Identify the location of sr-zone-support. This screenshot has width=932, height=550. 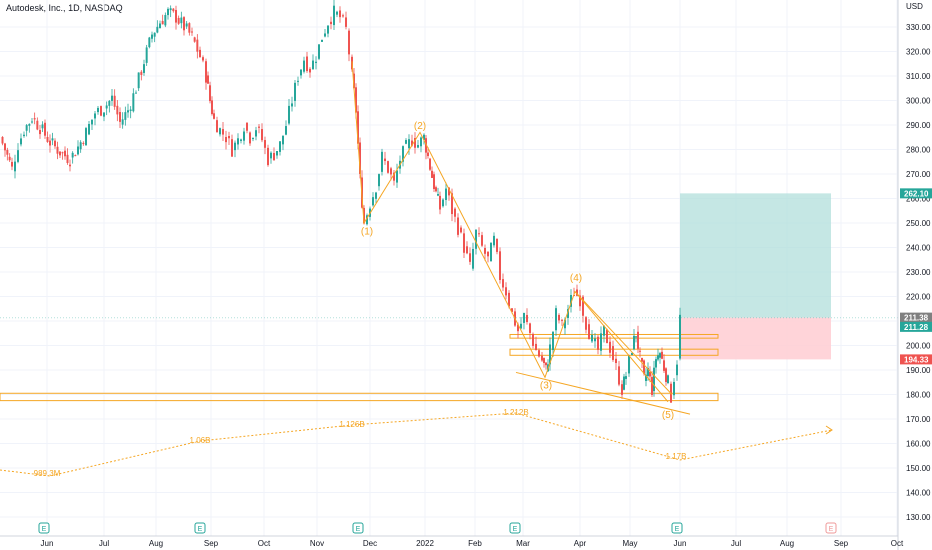
(359, 397).